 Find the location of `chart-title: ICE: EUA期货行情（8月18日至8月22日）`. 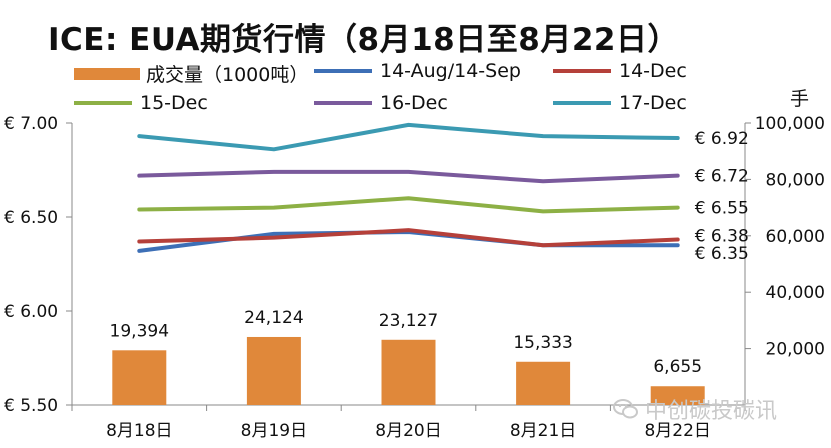

chart-title: ICE: EUA期货行情（8月18日至8月22日） is located at coordinates (363, 40).